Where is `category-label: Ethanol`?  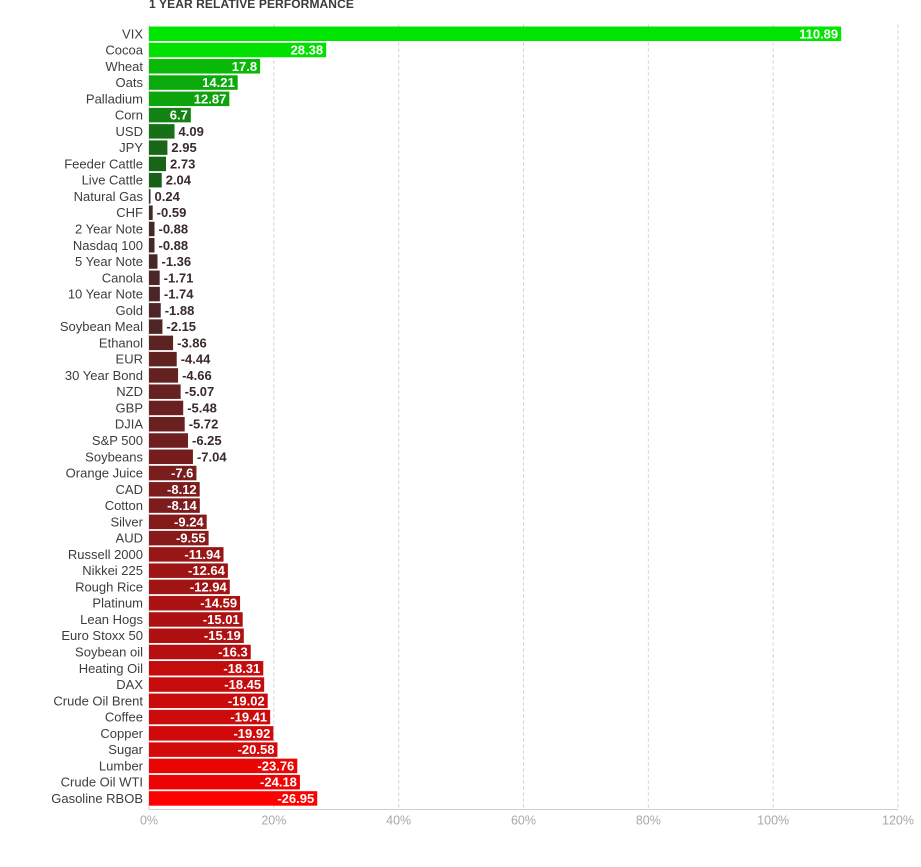 category-label: Ethanol is located at coordinates (121, 342).